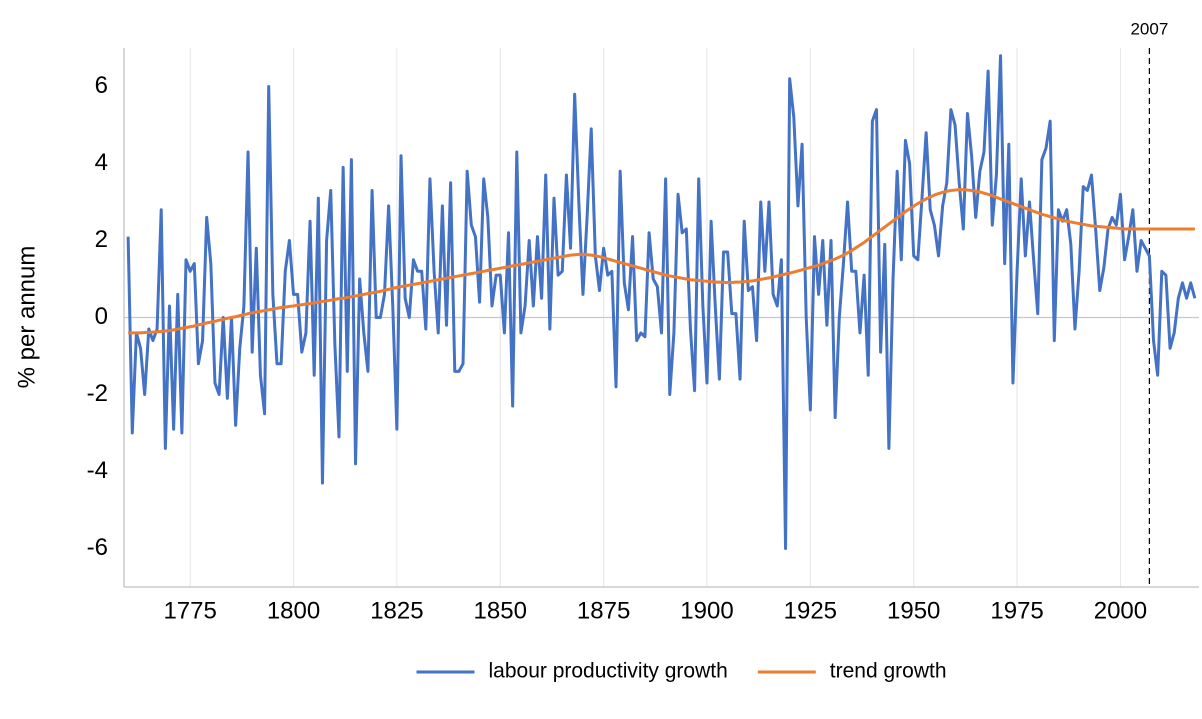  What do you see at coordinates (101, 162) in the screenshot?
I see `y-tick-label: 4` at bounding box center [101, 162].